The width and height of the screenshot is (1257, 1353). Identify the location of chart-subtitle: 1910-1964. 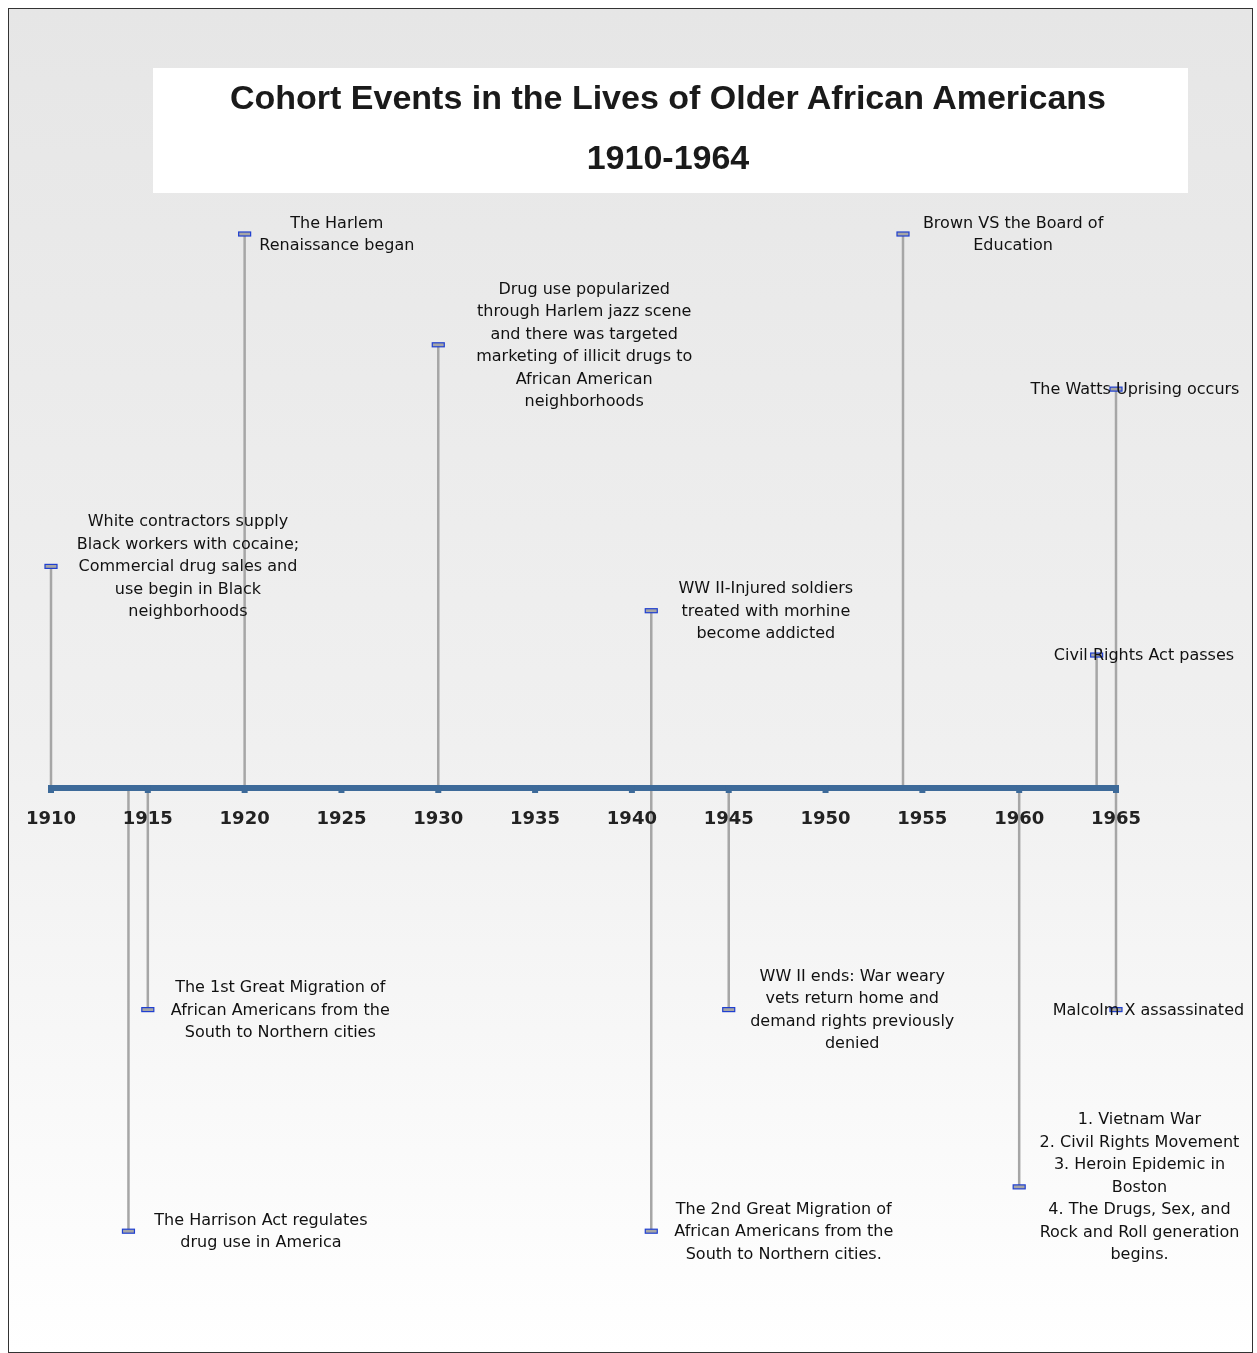
(668, 156).